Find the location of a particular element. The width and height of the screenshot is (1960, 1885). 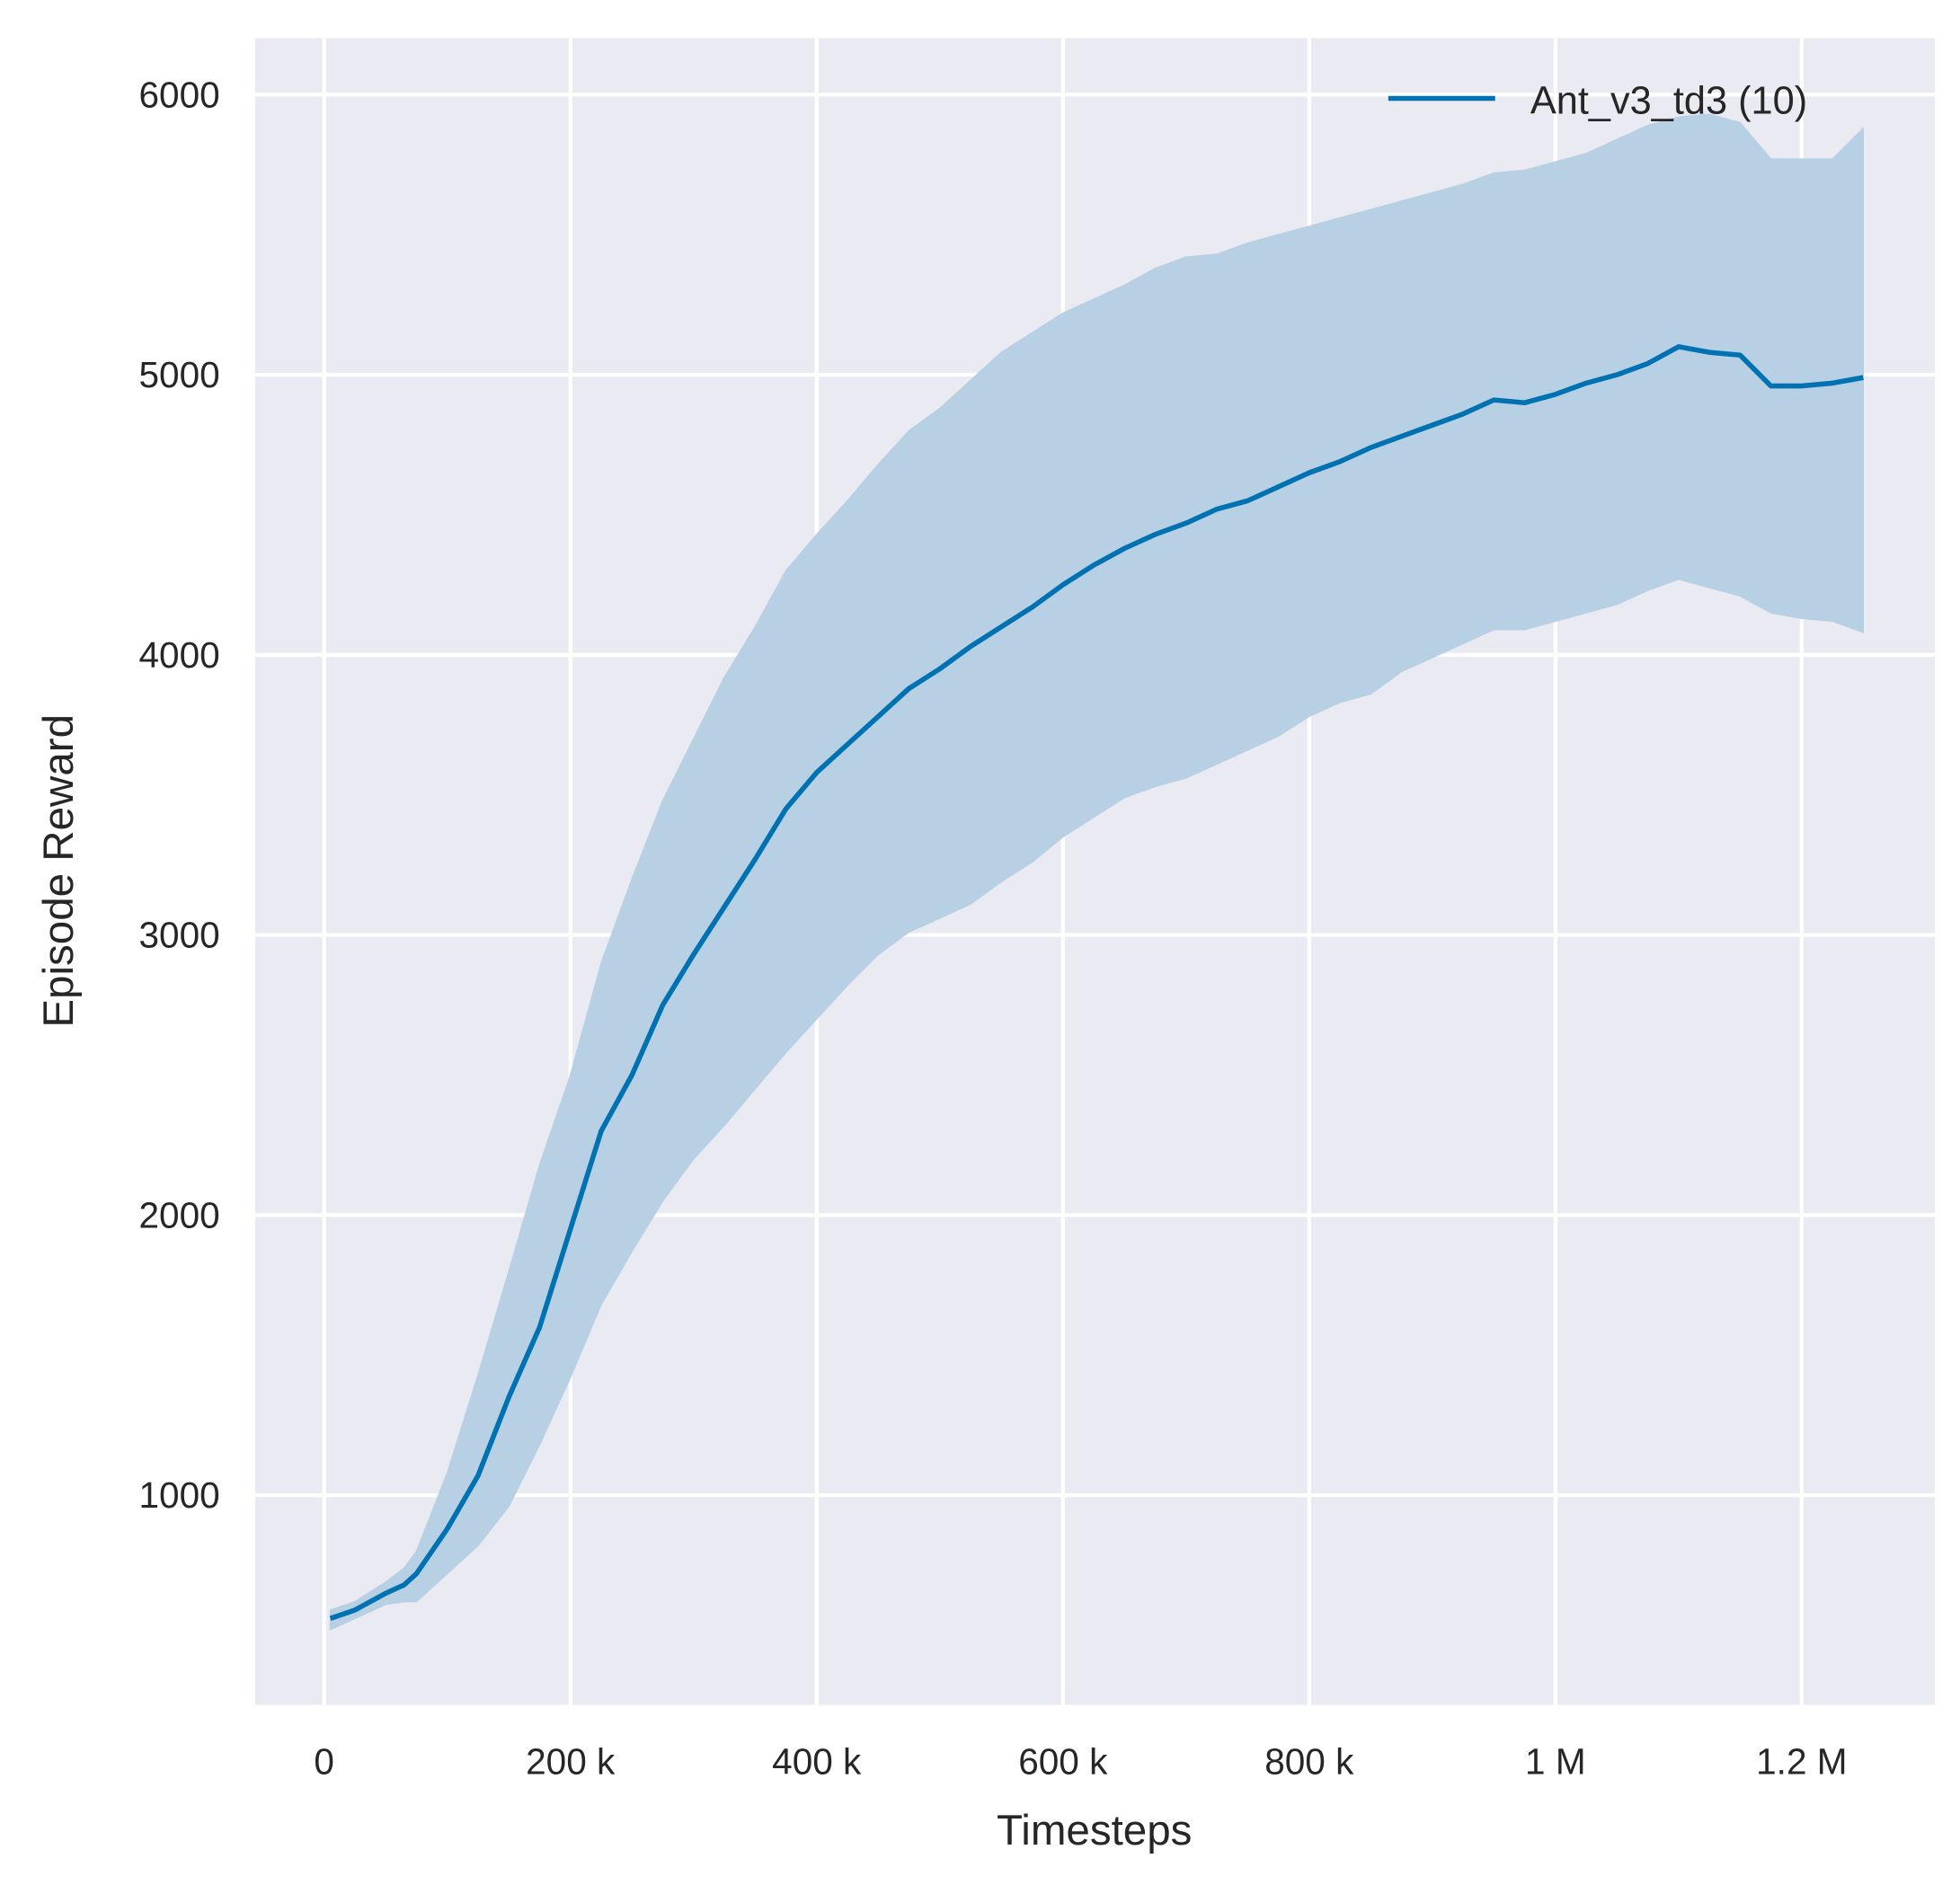

legend: Ant_v3_td3 (10) is located at coordinates (1597, 100).